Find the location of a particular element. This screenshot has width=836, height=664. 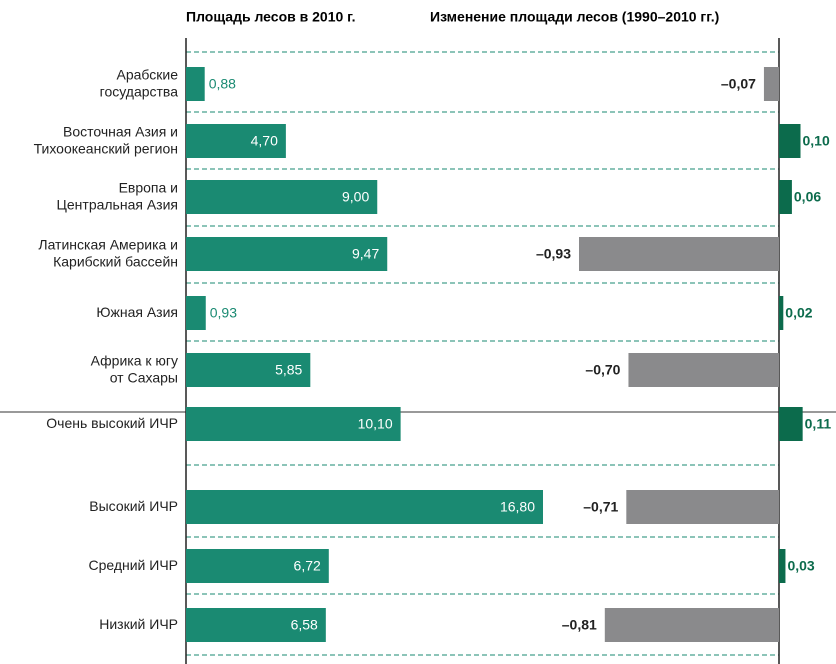

right-title: Изменение площади лесов (1990–2010 гг.) is located at coordinates (574, 17).